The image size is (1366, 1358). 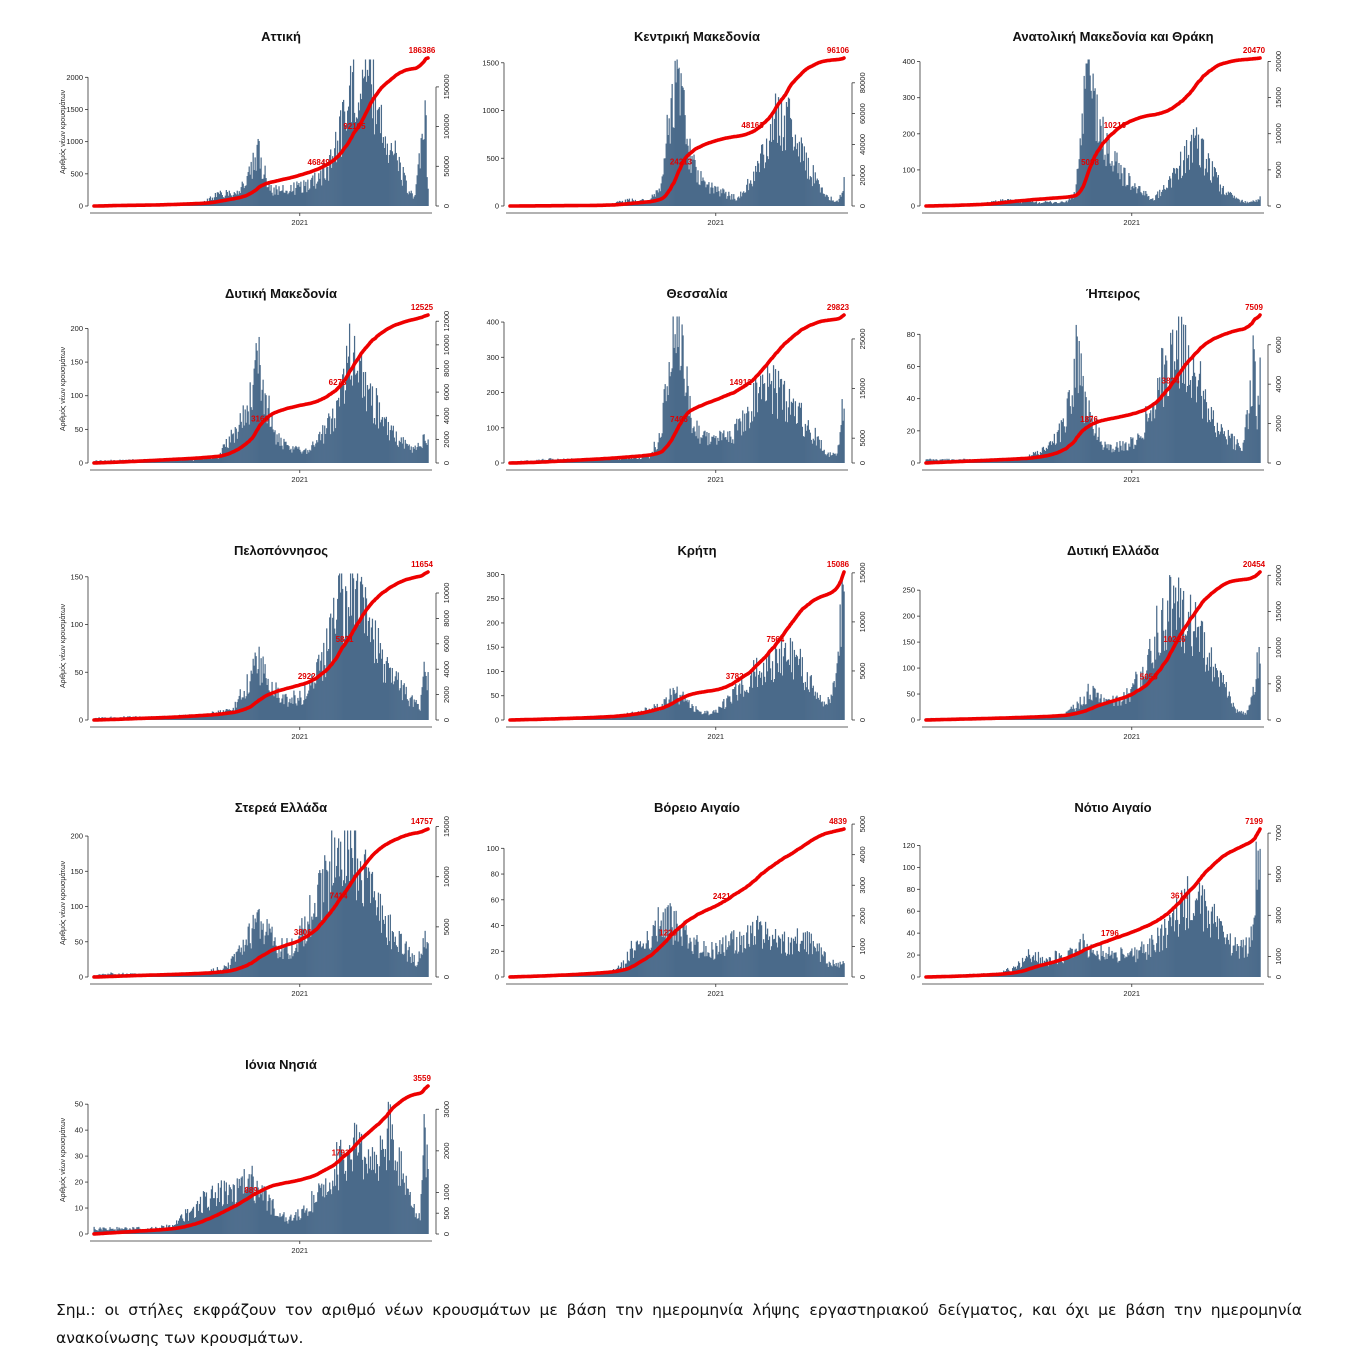 What do you see at coordinates (446, 720) in the screenshot?
I see `right-tick-label: 0` at bounding box center [446, 720].